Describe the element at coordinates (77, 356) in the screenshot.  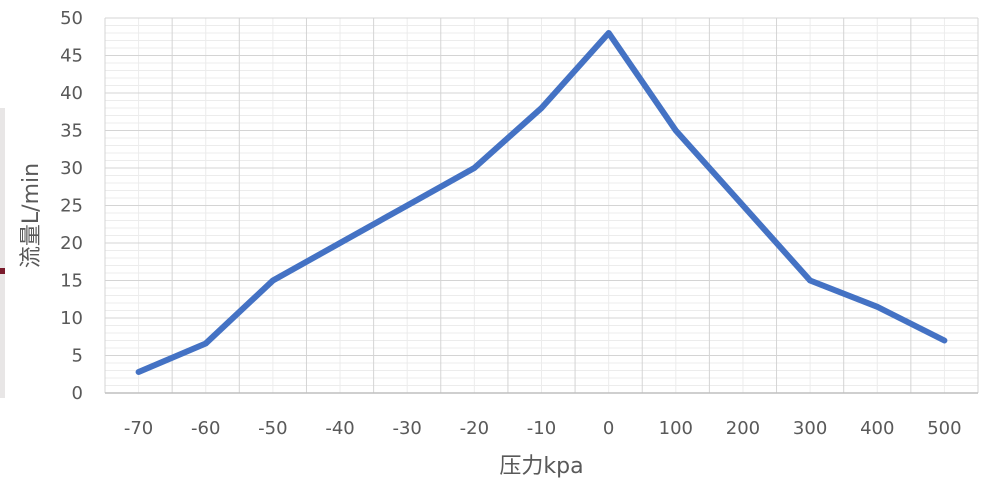
I see `y-tick-label: 5` at that location.